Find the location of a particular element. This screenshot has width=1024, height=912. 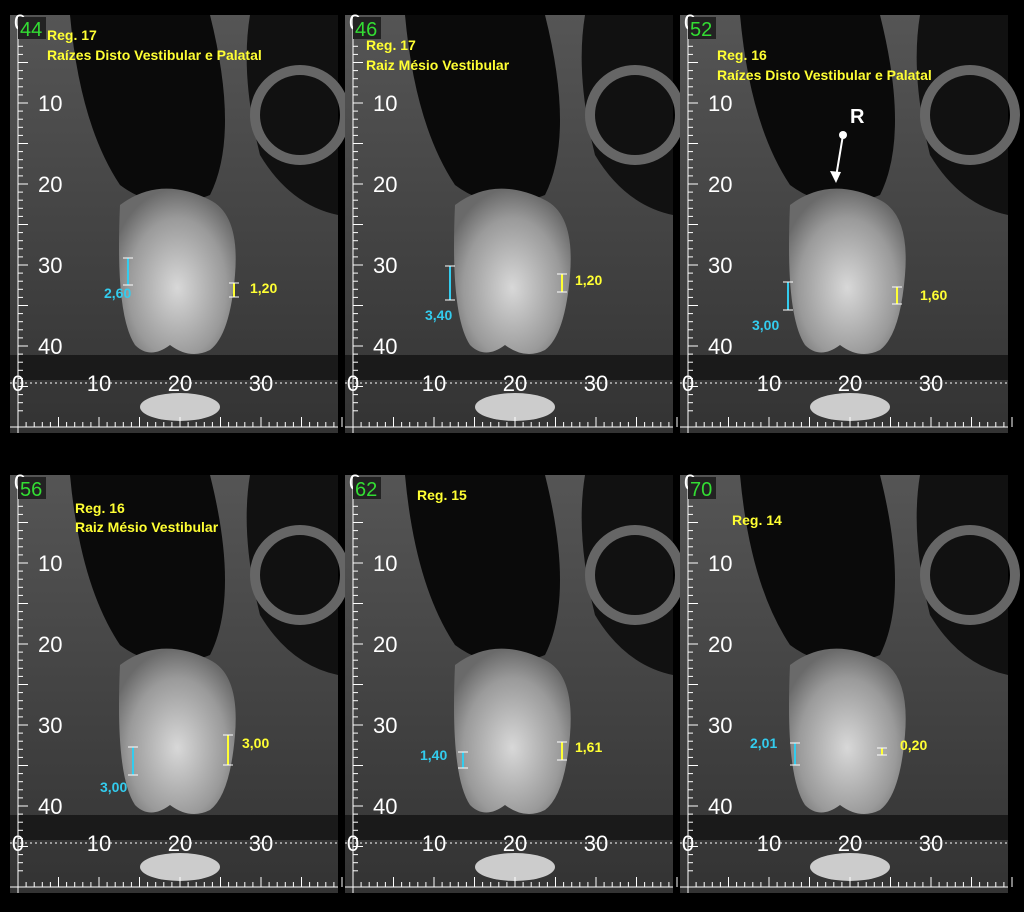

slice-number: 62 is located at coordinates (366, 490).